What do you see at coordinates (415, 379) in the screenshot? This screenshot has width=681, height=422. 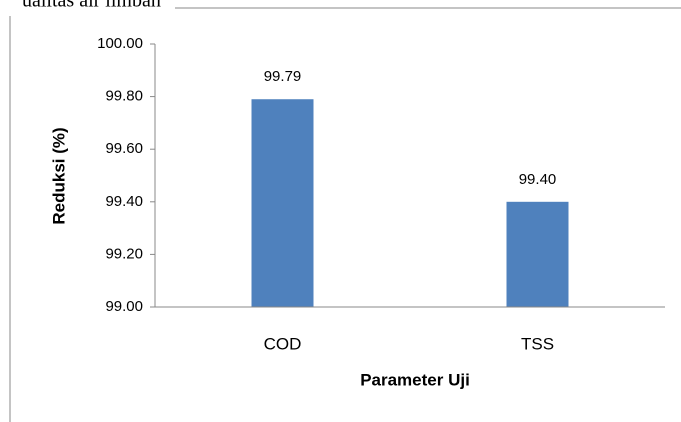 I see `x-axis-label: Parameter Uji` at bounding box center [415, 379].